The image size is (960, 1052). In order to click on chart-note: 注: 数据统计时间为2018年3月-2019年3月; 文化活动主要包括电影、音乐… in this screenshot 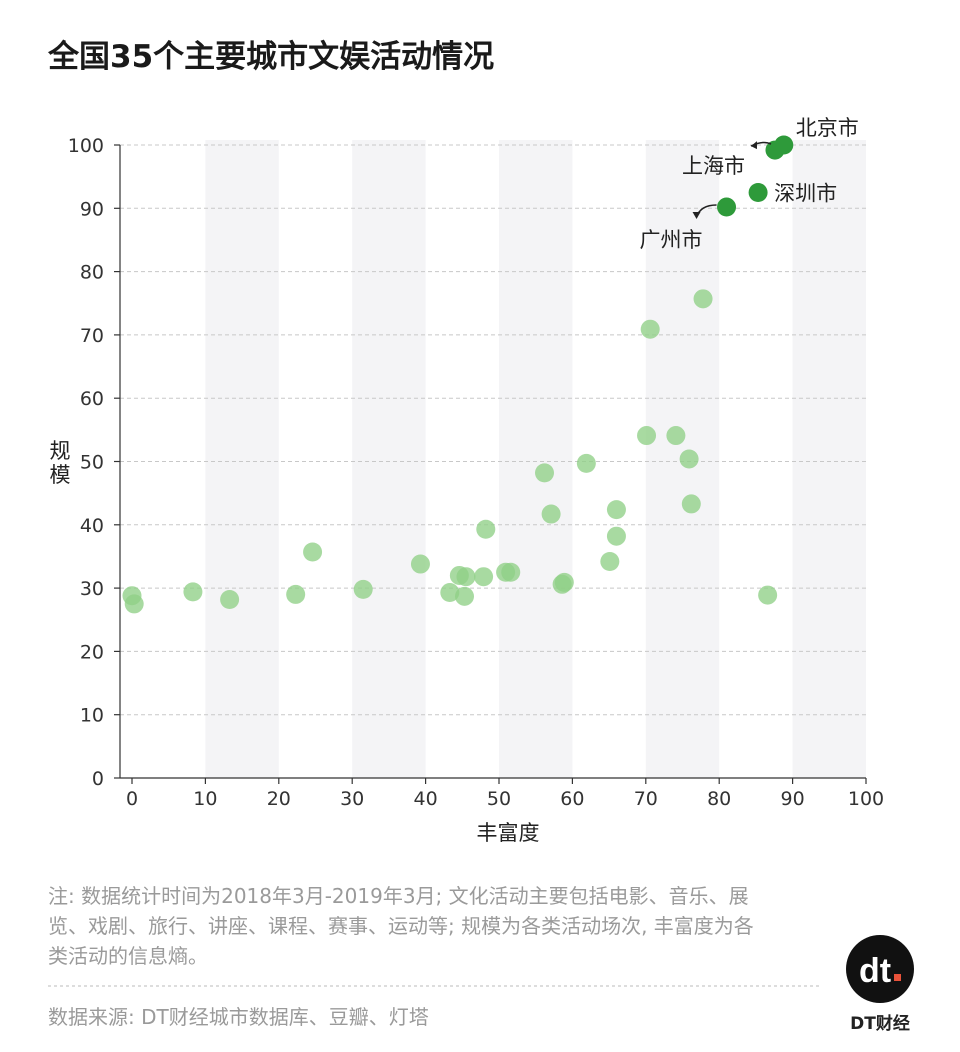, I will do `click(401, 926)`.